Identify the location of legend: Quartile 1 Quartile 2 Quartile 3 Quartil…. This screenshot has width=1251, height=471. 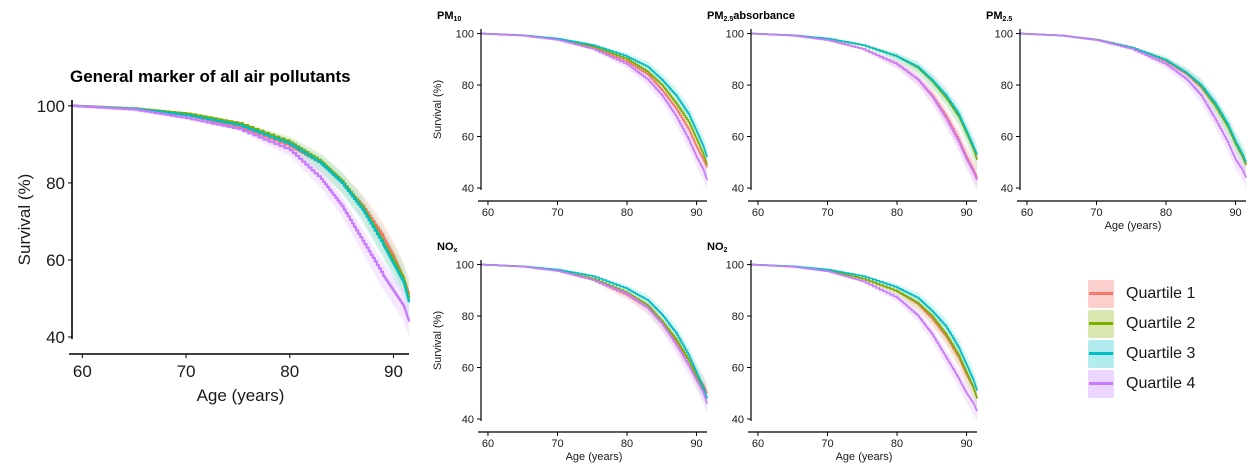
(1158, 340).